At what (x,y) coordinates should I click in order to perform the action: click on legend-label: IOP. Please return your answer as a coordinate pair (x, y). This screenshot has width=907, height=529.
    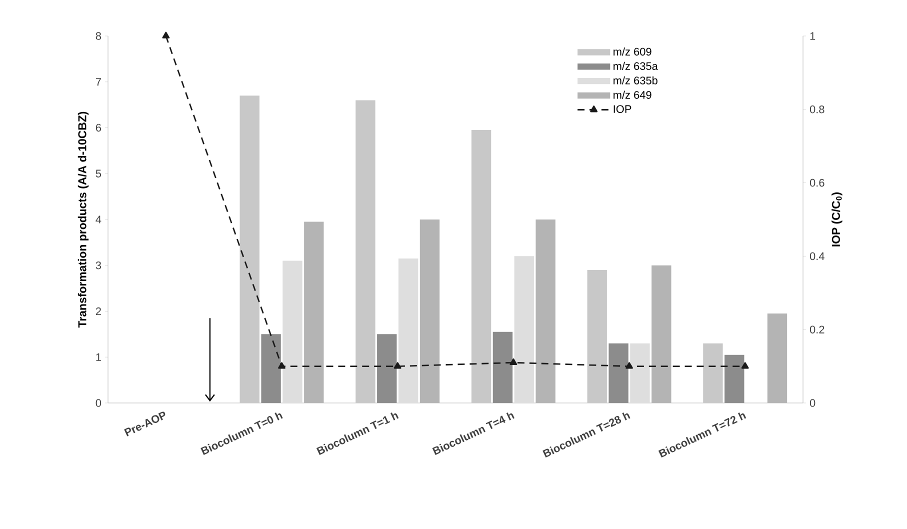
    Looking at the image, I should click on (623, 109).